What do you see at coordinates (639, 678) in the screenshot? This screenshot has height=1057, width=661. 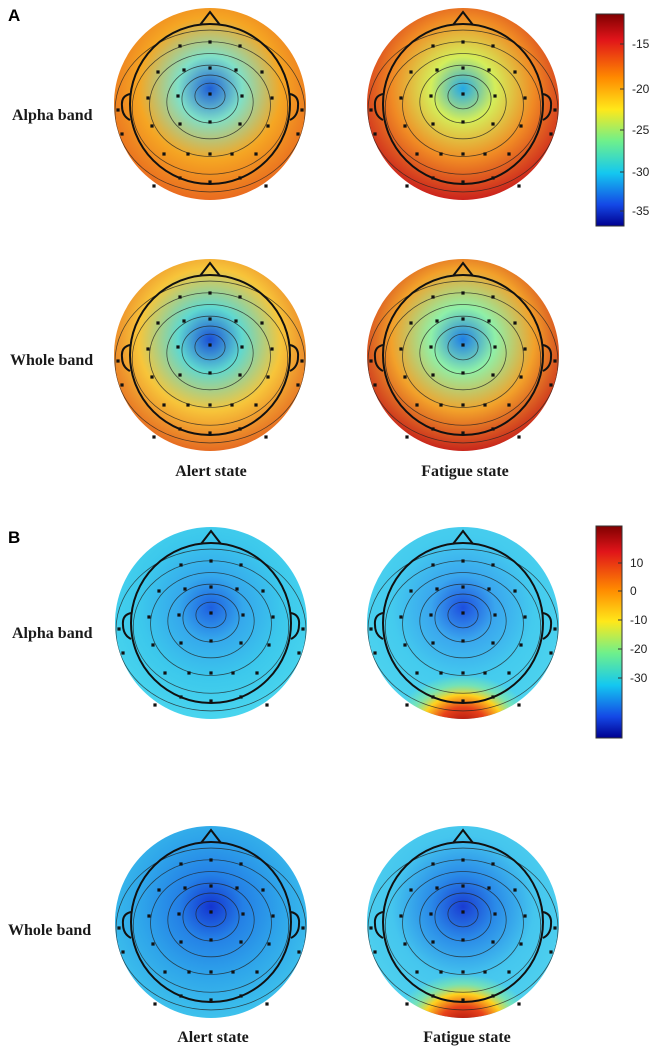 I see `cbar-b-tick-4: -30` at bounding box center [639, 678].